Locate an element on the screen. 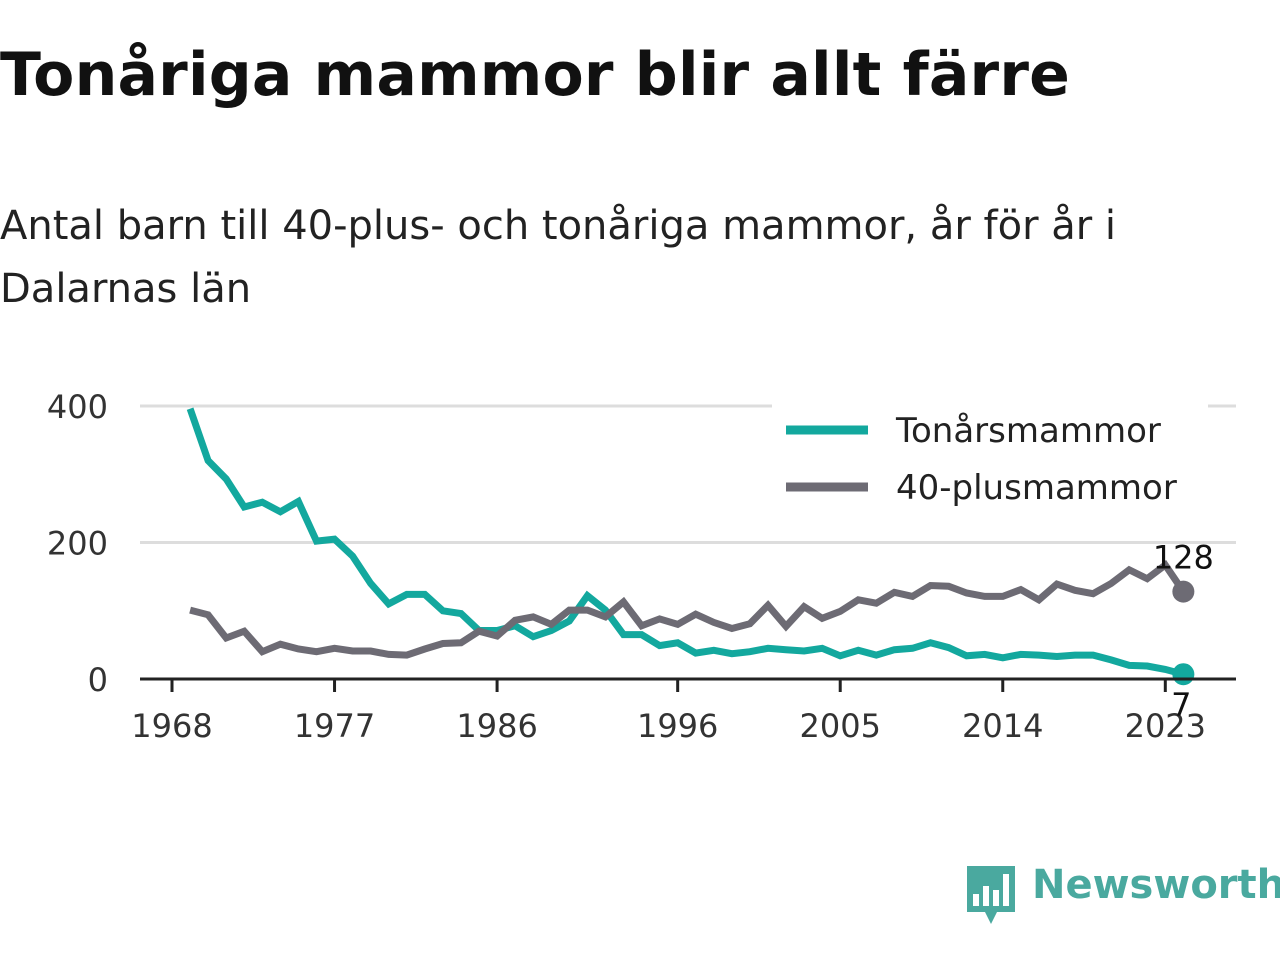 This screenshot has width=1280, height=960. newsworthy-logo: Newsworthy is located at coordinates (1121, 897).